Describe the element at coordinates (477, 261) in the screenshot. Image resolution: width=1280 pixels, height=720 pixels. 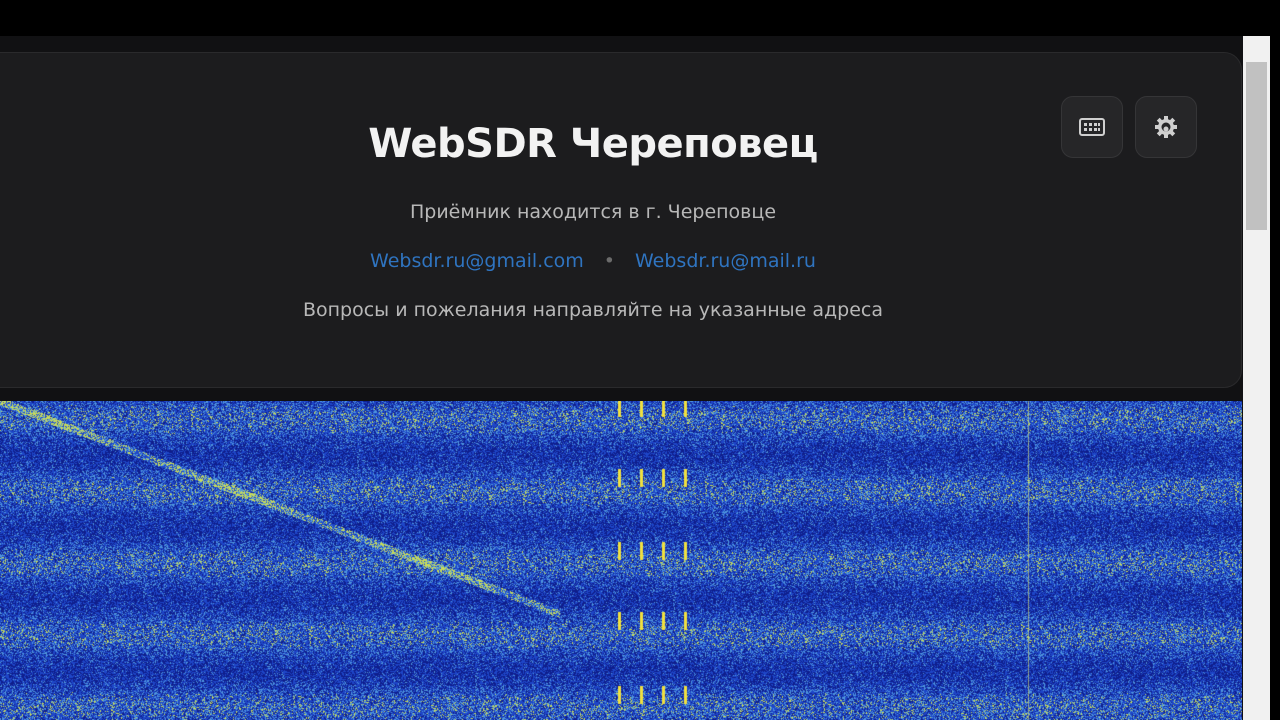
I see `email-link-gmail: Websdr.ru@gmail.com` at that location.